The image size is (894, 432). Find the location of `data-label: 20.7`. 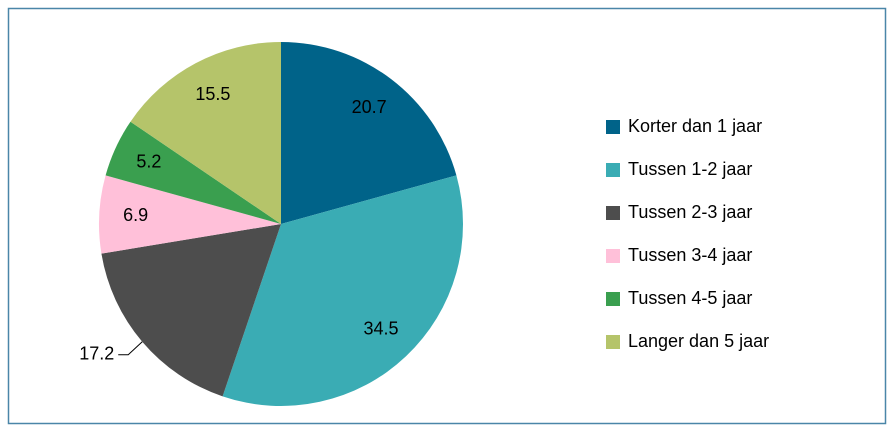

data-label: 20.7 is located at coordinates (369, 107).